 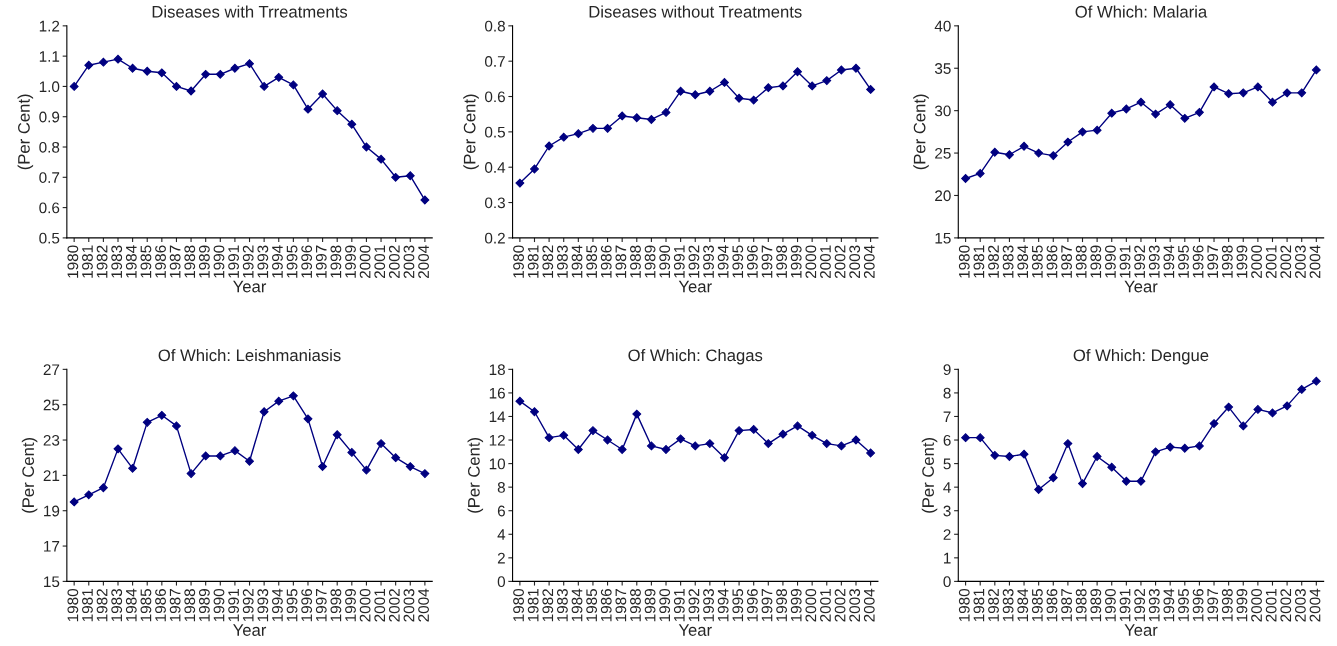 I want to click on y-tick-label: 1.0, so click(x=49, y=87).